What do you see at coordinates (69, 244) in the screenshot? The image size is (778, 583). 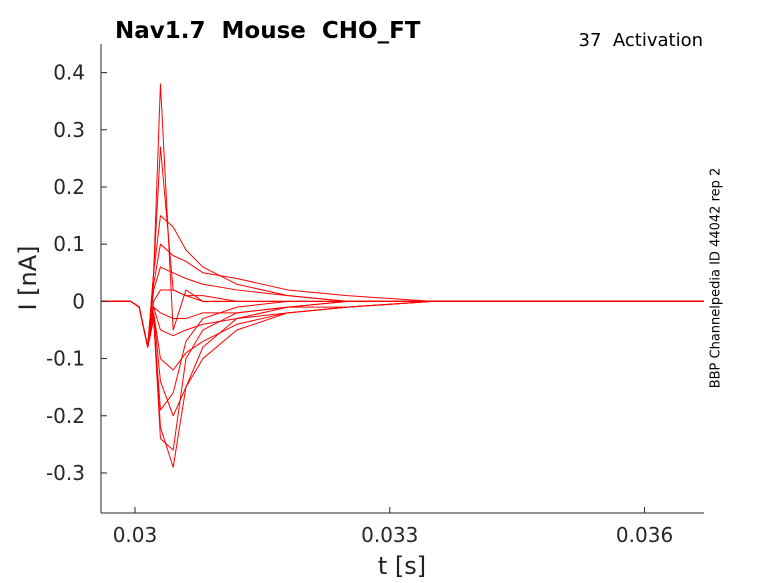 I see `y-tick-label: 0.1` at bounding box center [69, 244].